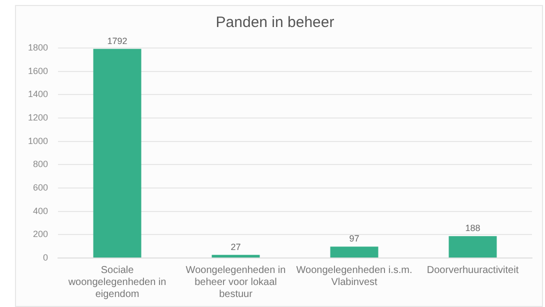  I want to click on y-tick-label: 1000, so click(38, 141).